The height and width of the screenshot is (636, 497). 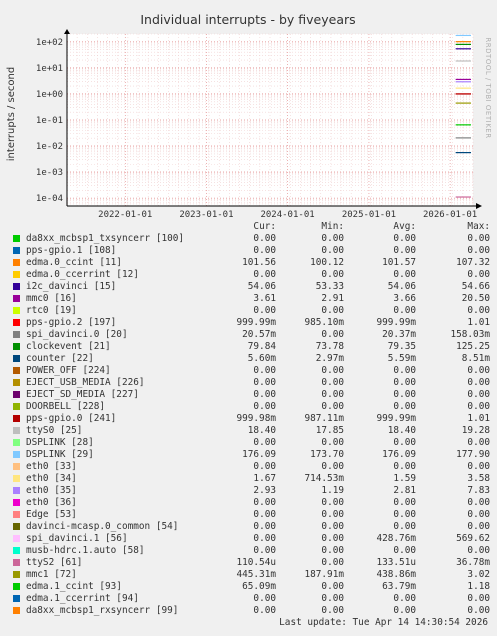 I want to click on legend-name: pps-gpio.0 [241], so click(x=71, y=418).